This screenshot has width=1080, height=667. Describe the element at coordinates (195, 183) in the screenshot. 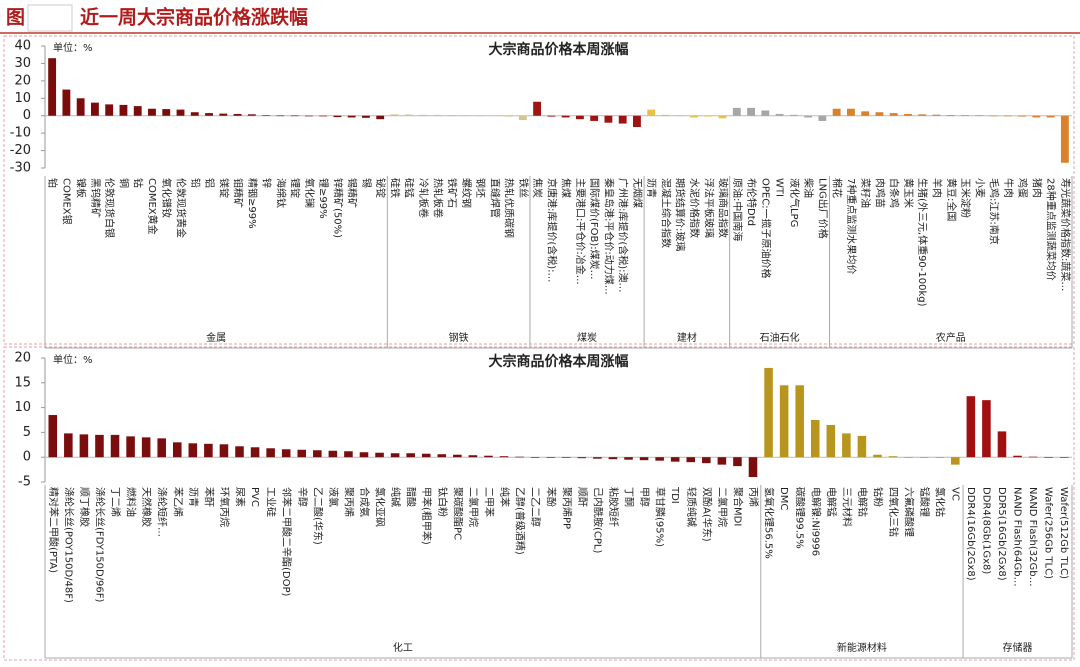

I see `x-tick-label: 铅` at that location.